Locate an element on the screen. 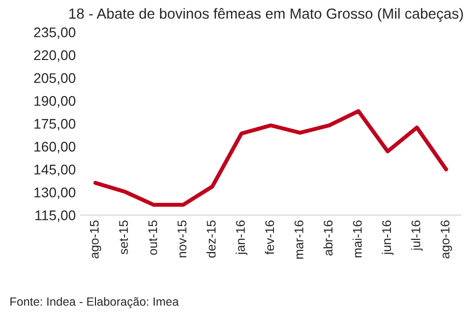 This screenshot has width=475, height=321. x-tick-label: set-15 is located at coordinates (123, 237).